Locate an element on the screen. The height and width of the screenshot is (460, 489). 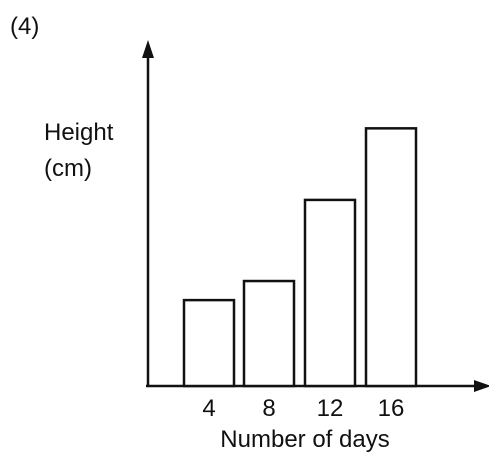
y-axis-label-line2: (cm) is located at coordinates (68, 168).